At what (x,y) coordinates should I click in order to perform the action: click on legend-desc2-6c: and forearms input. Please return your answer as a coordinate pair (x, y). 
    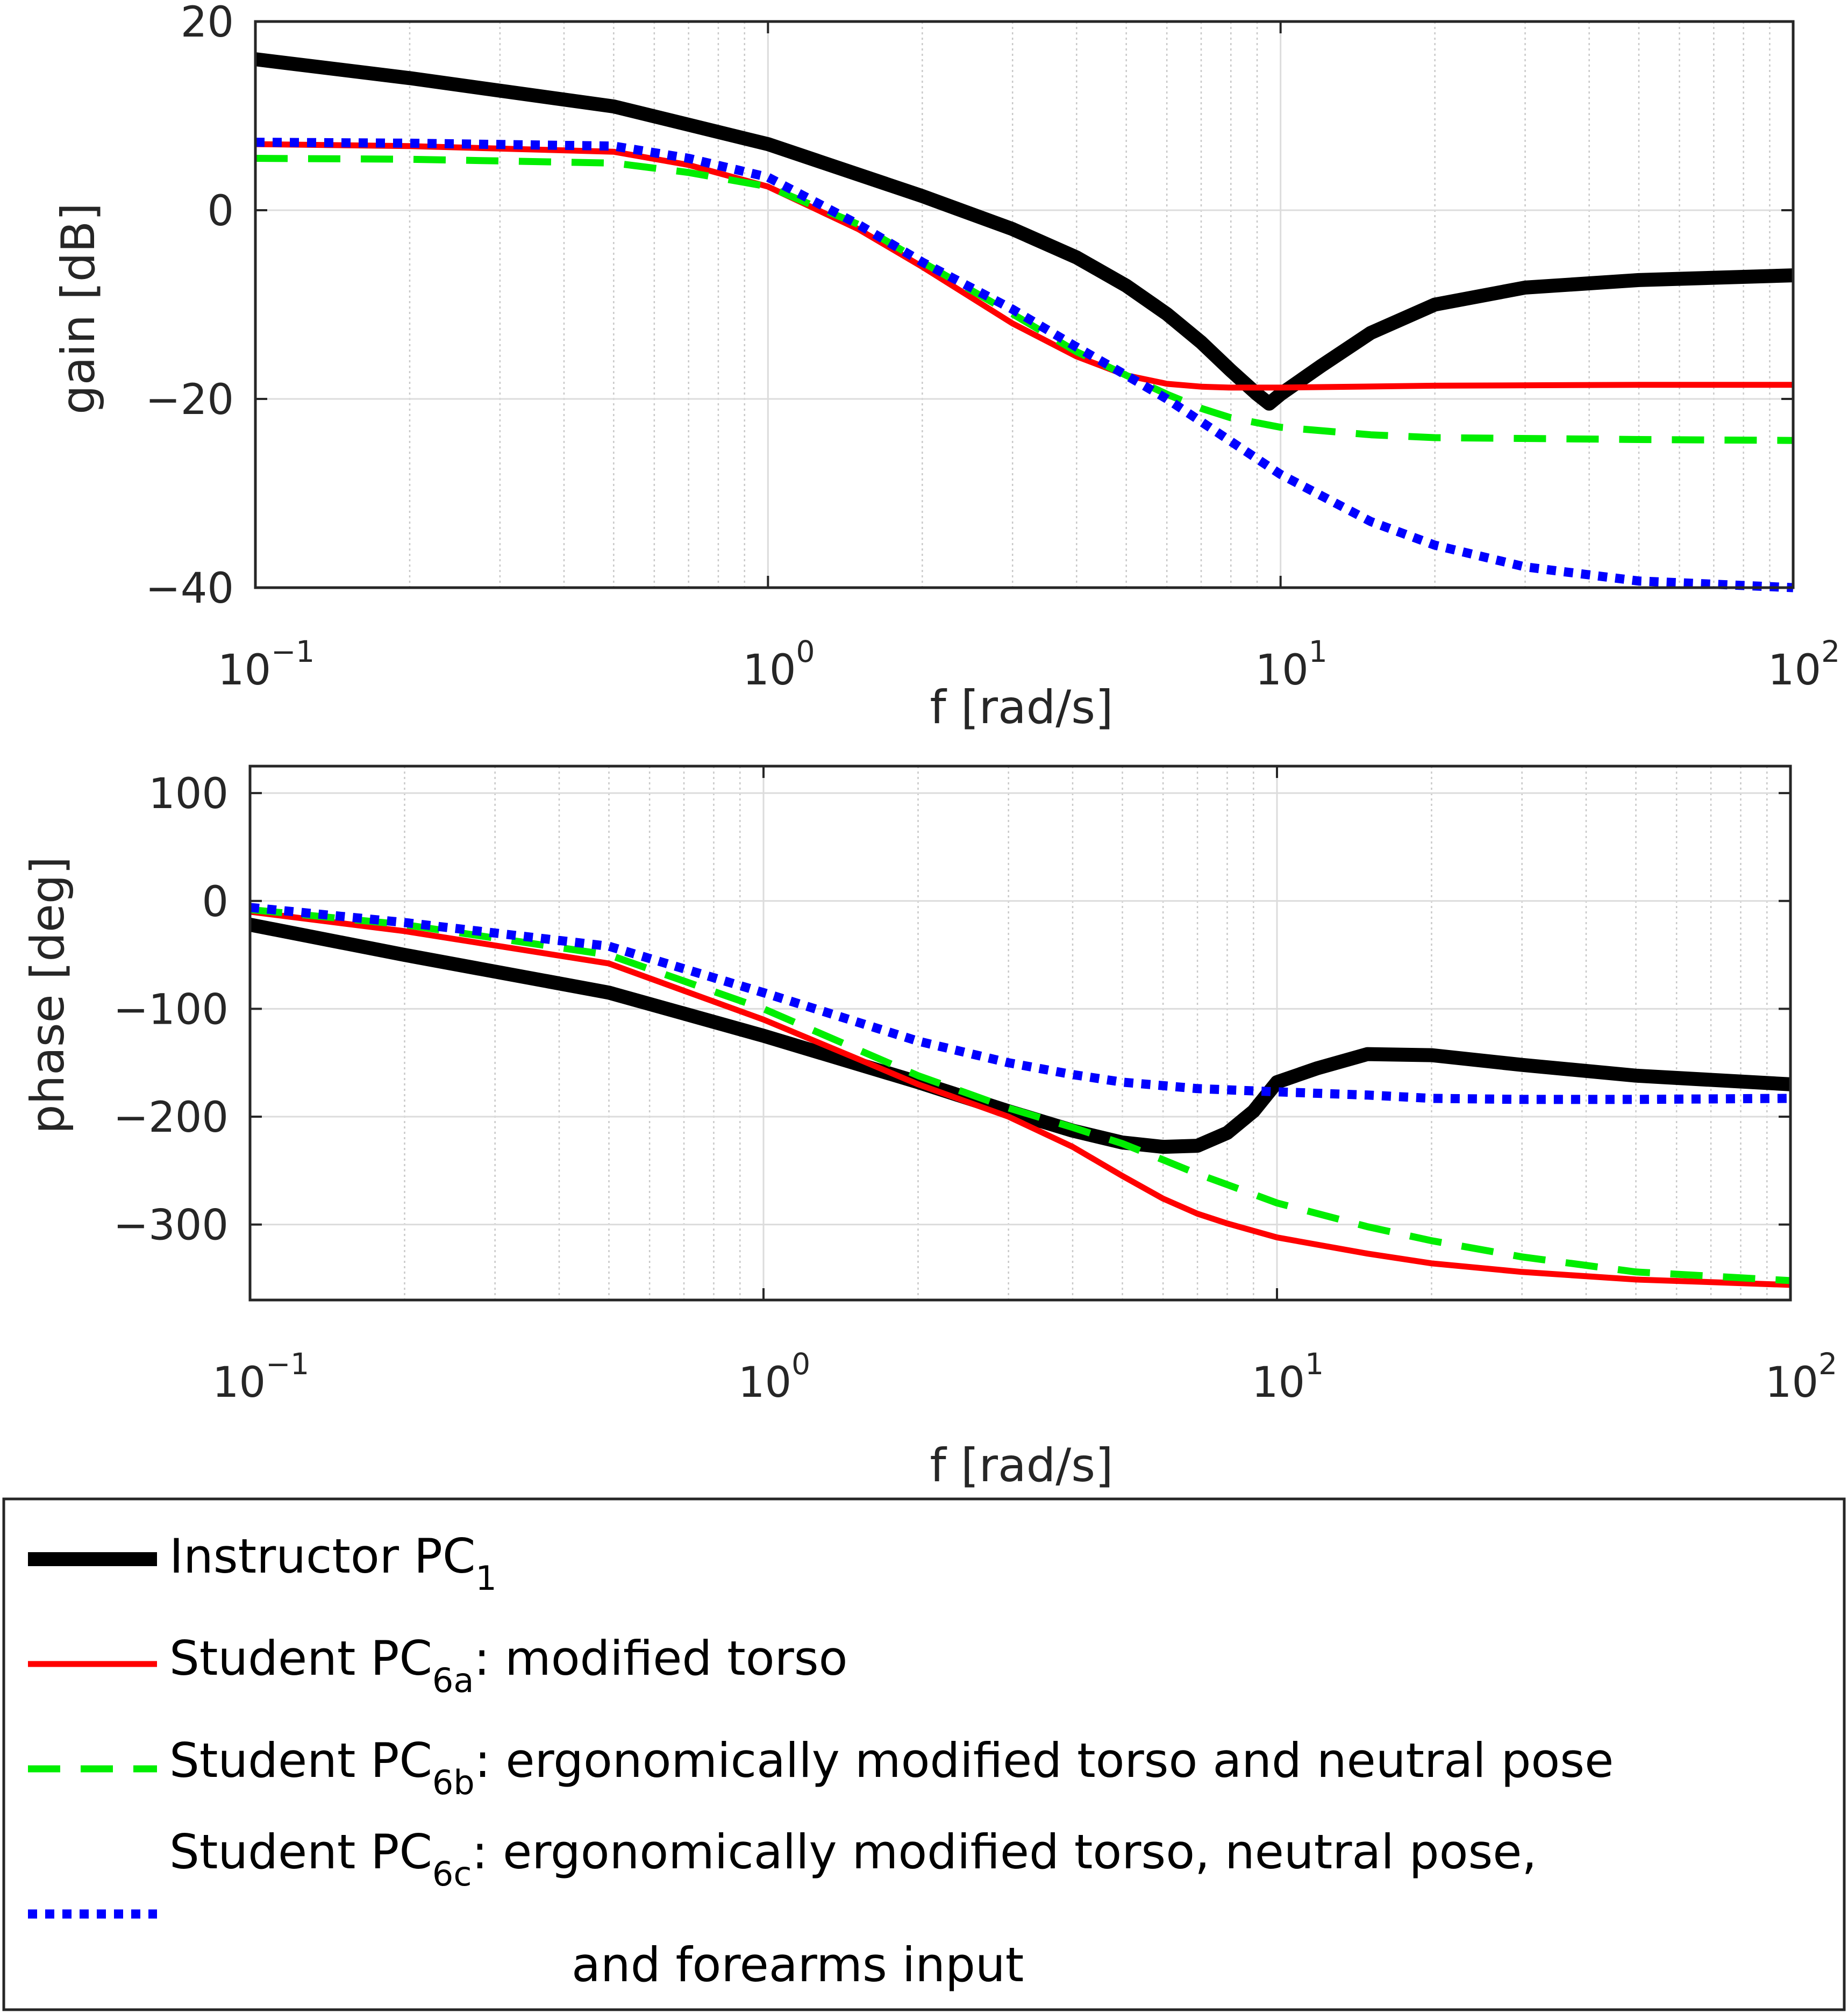
    Looking at the image, I should click on (798, 1964).